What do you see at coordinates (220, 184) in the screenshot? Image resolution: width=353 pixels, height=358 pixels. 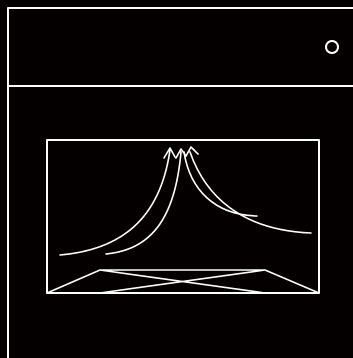 I see `hot-air-curve-right-inner` at bounding box center [220, 184].